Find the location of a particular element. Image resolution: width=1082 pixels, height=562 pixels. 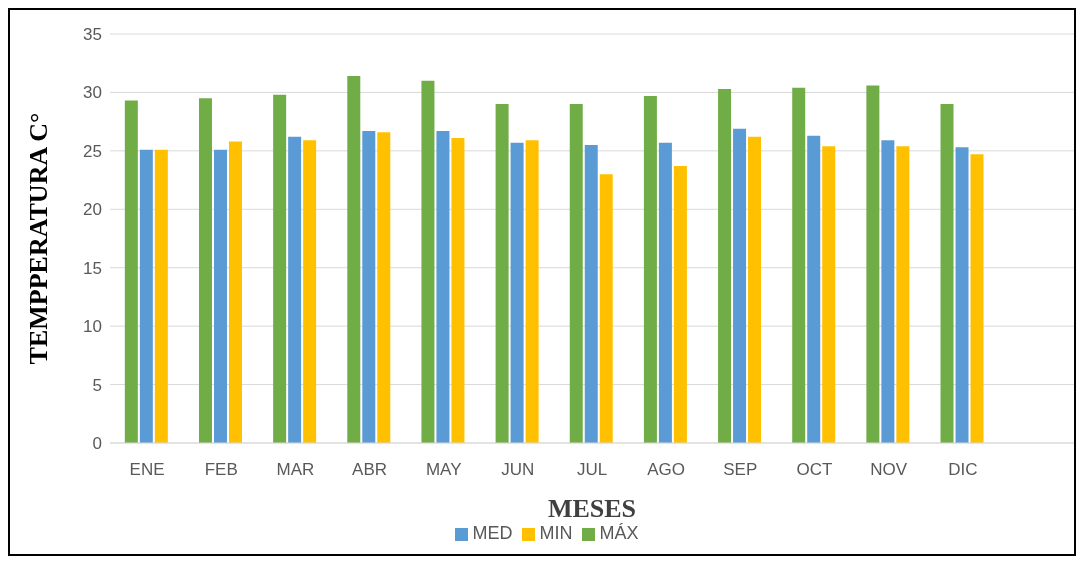

x-tick-label: ABR is located at coordinates (370, 470).